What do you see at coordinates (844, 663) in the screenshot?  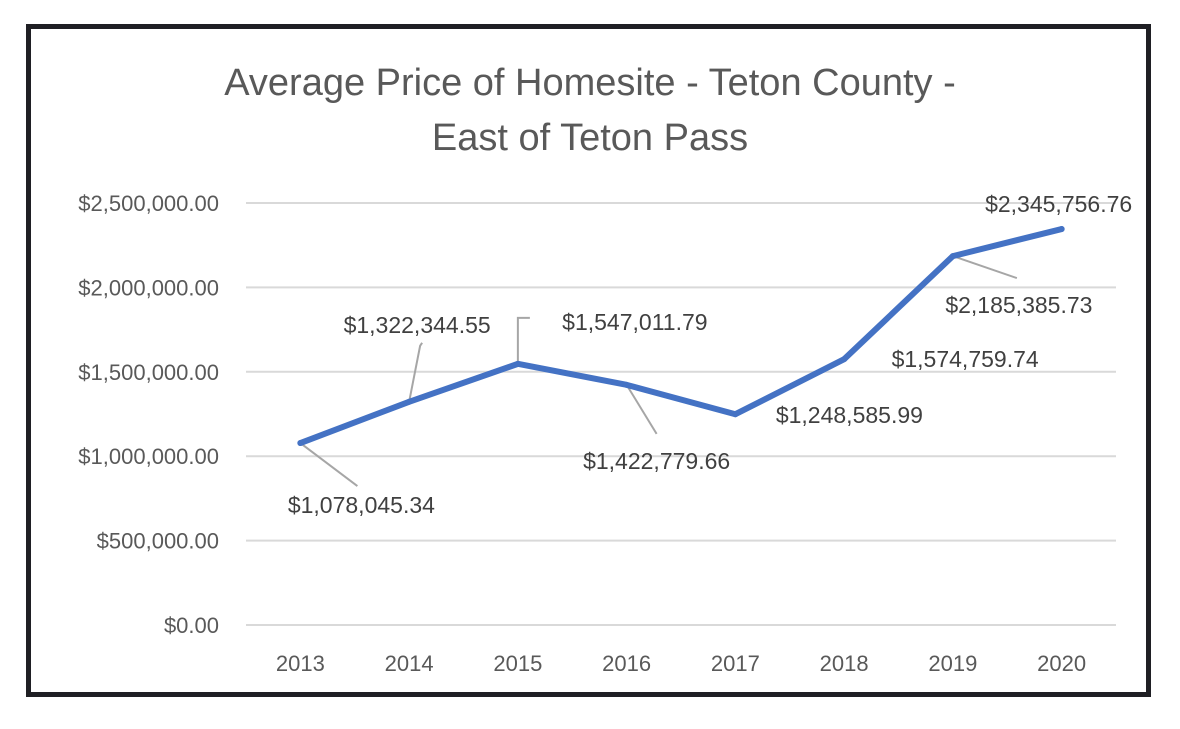 I see `x-tick-label: 2018` at bounding box center [844, 663].